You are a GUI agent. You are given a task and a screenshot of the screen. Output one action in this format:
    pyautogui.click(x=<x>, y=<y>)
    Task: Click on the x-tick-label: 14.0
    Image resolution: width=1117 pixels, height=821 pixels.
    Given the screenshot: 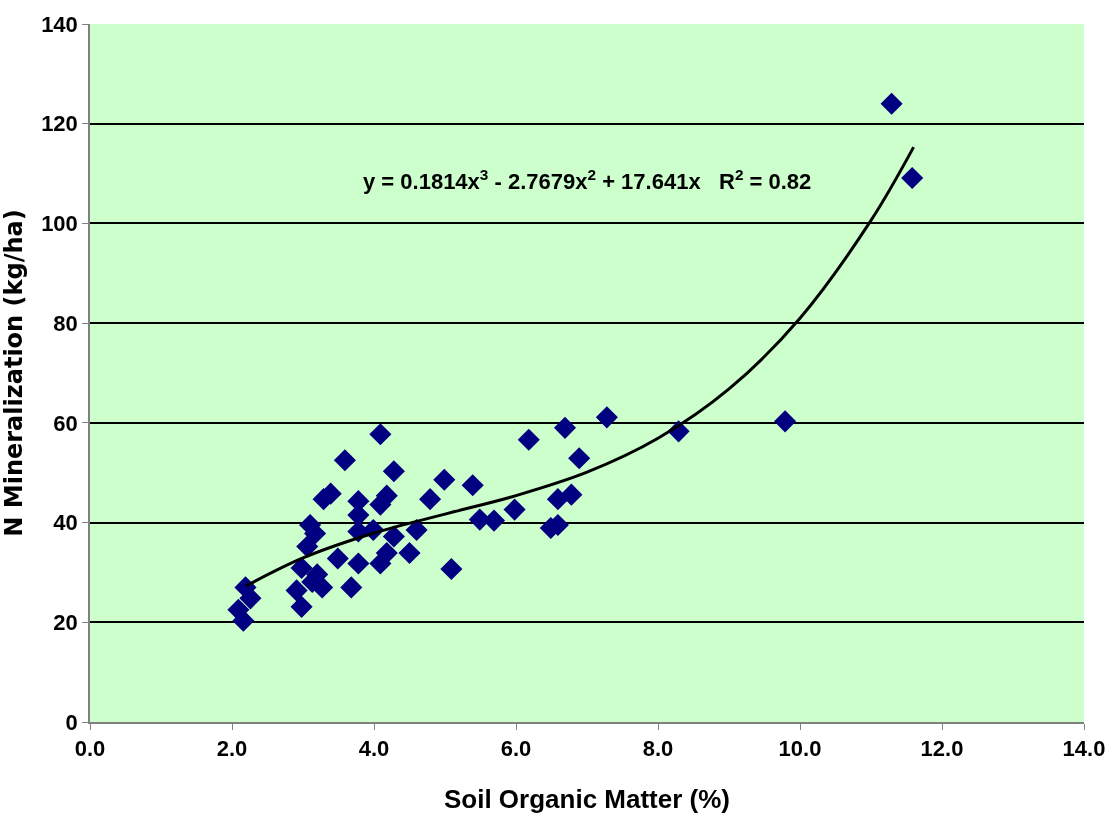 What is the action you would take?
    pyautogui.click(x=1084, y=749)
    